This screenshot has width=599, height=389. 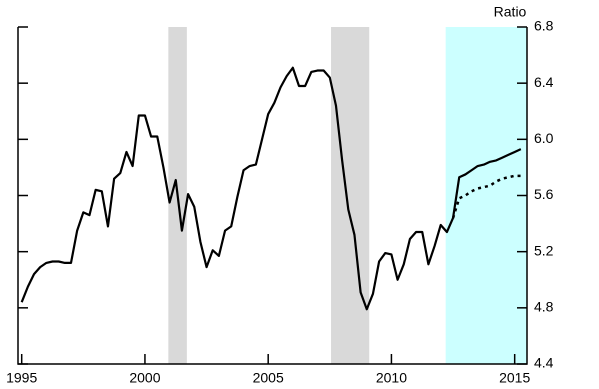 What do you see at coordinates (544, 307) in the screenshot?
I see `y-tick-label: 4.8` at bounding box center [544, 307].